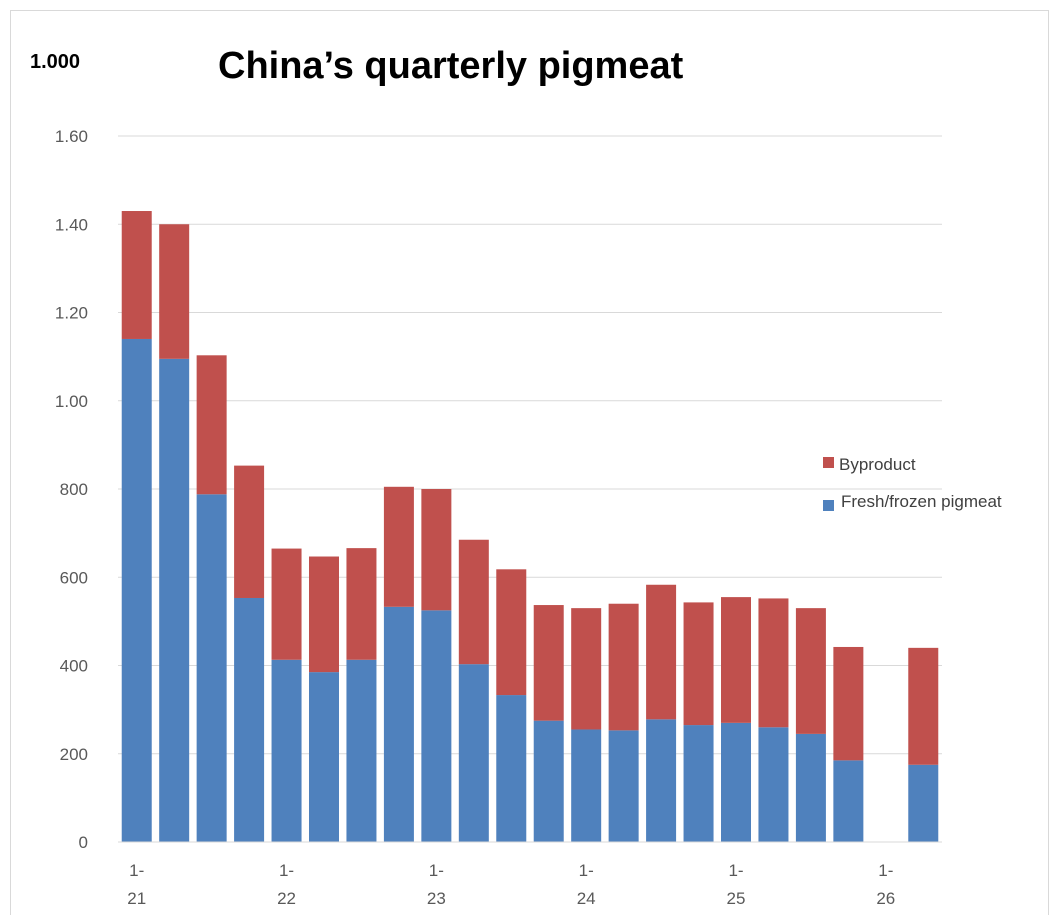 This screenshot has height=915, width=1059. I want to click on x-tick-label: 1-21, so click(136, 884).